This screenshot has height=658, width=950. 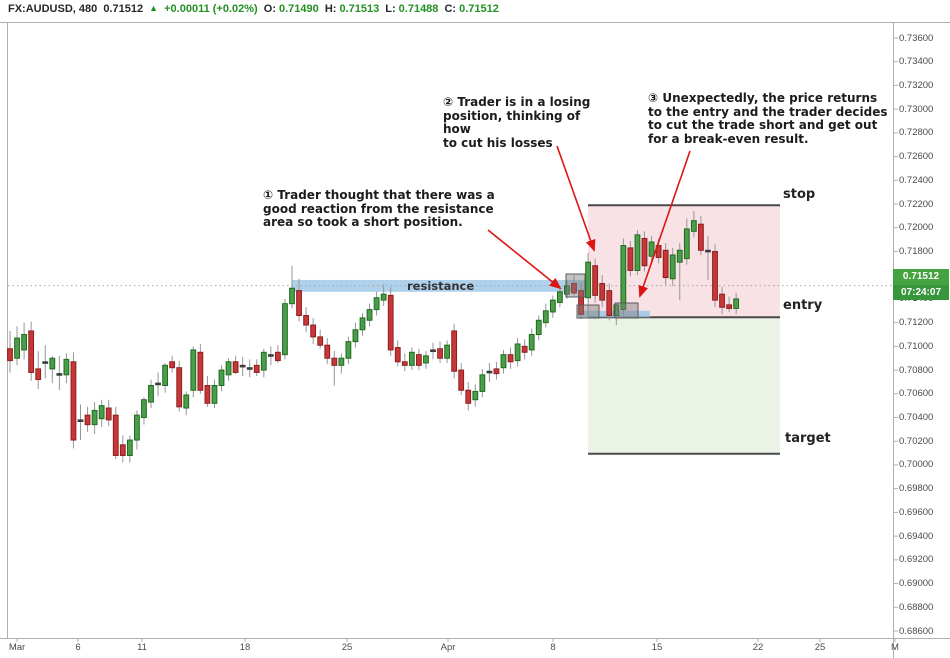 I want to click on current-price-flag: 0.71512 07:24:07, so click(x=921, y=284).